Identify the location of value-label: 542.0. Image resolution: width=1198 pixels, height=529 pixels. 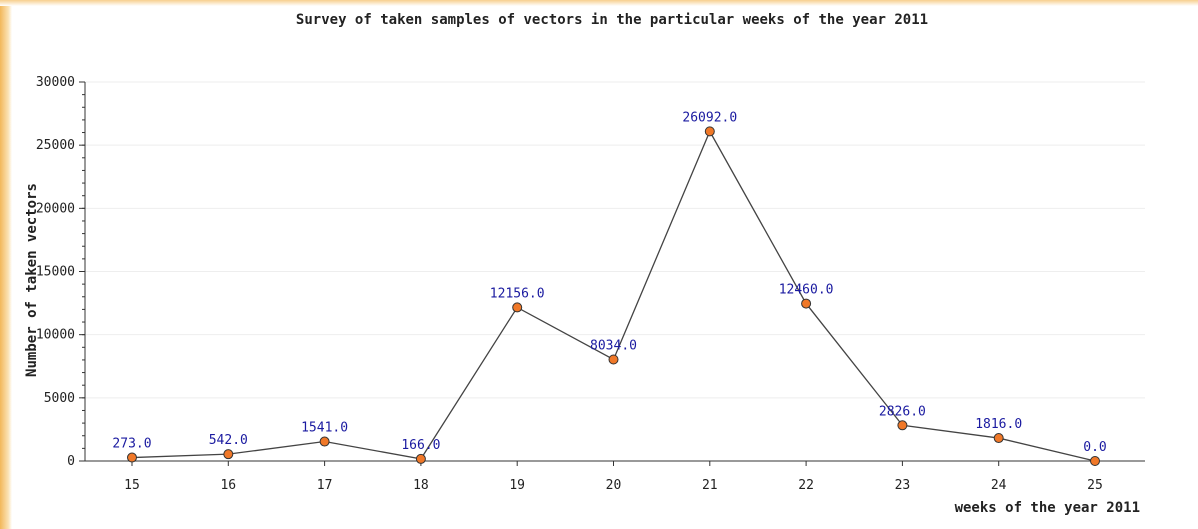
(228, 440).